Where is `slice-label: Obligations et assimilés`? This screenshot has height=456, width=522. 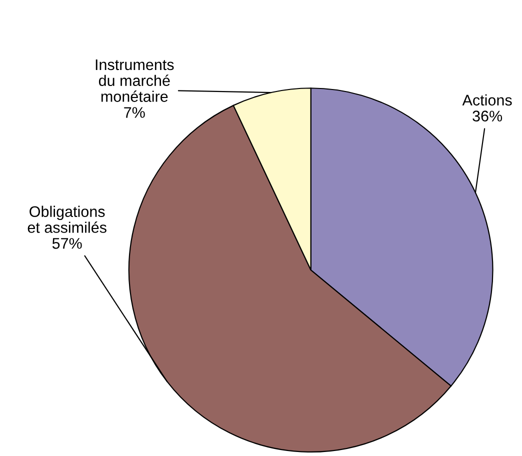 slice-label: Obligations et assimilés is located at coordinates (67, 219).